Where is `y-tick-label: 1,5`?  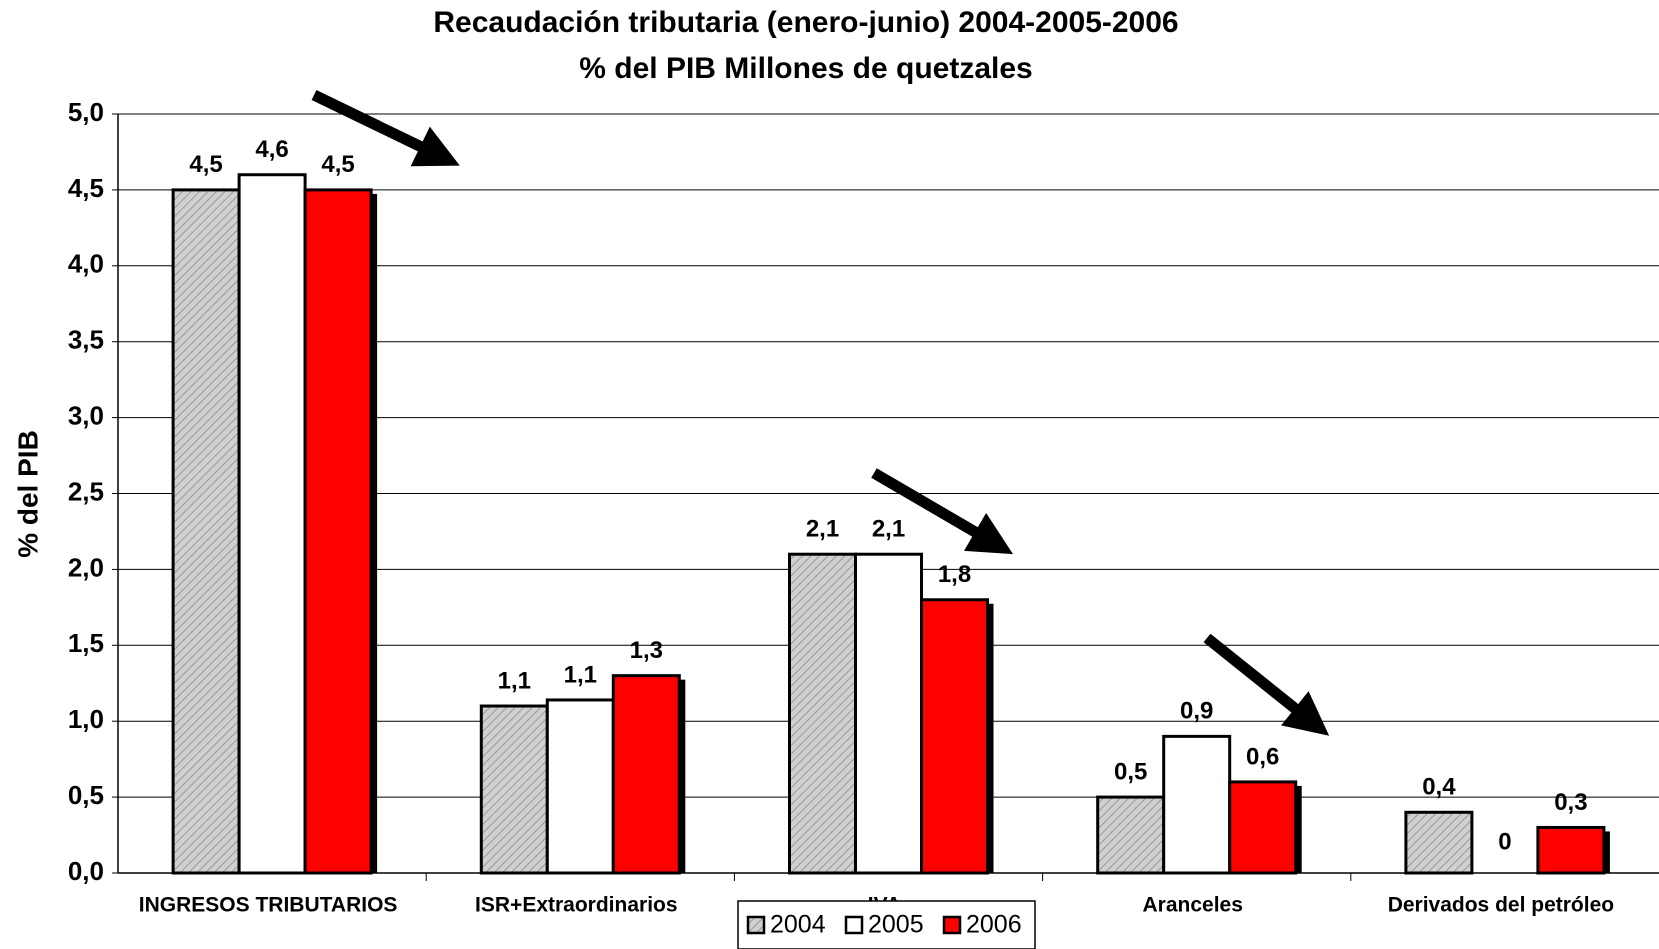 y-tick-label: 1,5 is located at coordinates (86, 643).